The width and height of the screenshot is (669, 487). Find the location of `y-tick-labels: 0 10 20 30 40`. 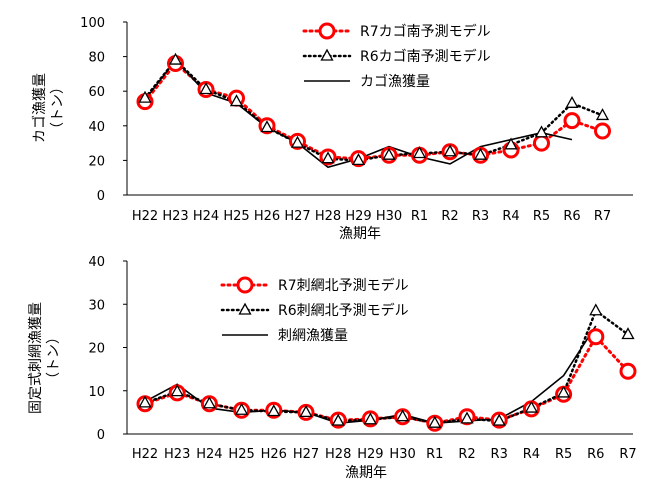

y-tick-labels: 0 10 20 30 40 is located at coordinates (107, 349).